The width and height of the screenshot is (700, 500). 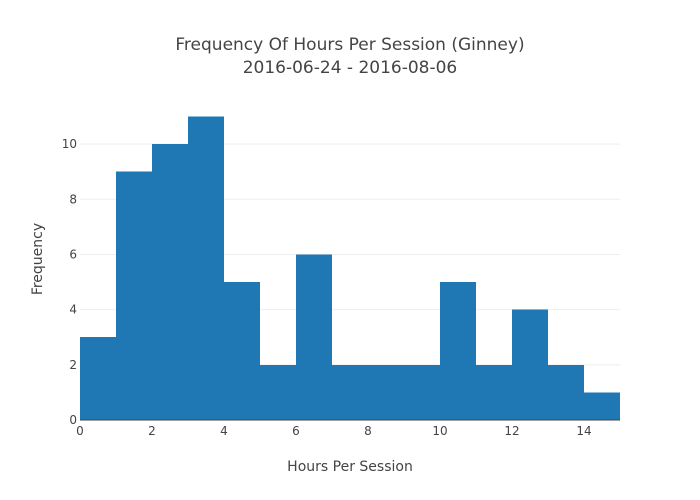 What do you see at coordinates (583, 431) in the screenshot?
I see `x-tick-label: 14` at bounding box center [583, 431].